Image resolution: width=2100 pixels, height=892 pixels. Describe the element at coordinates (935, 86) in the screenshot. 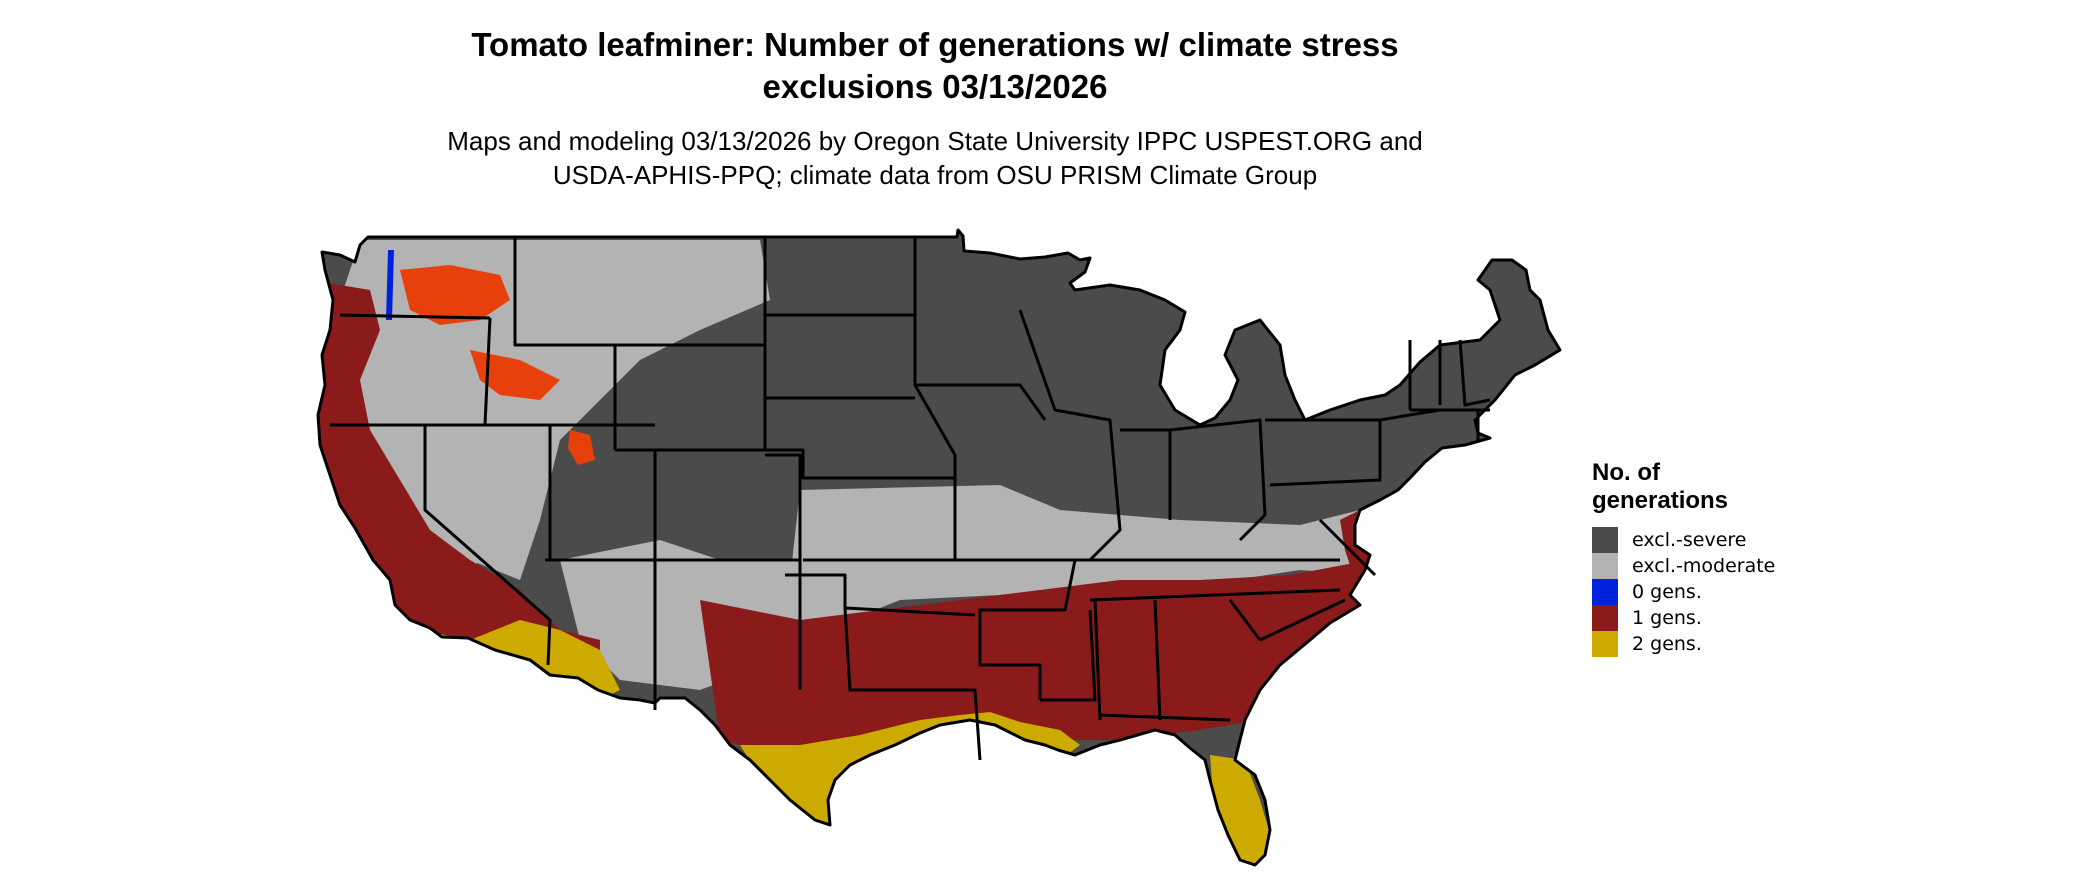

I see `map-title-line-2: exclusions 03/13/2026` at that location.